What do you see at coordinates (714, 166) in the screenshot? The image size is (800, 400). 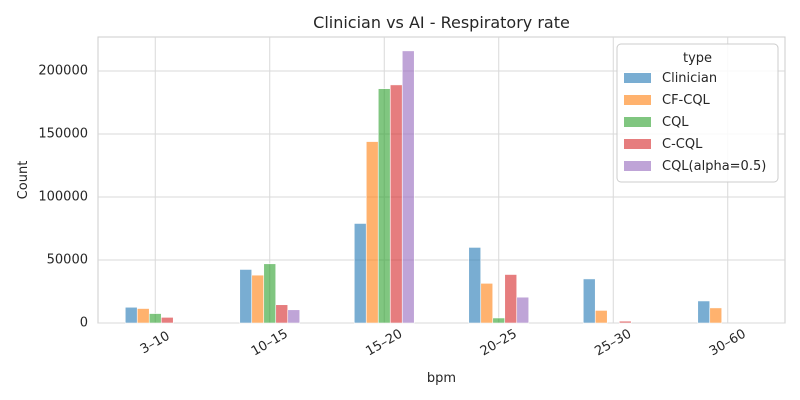 I see `legend-label: CQL(alpha=0.5)` at bounding box center [714, 166].